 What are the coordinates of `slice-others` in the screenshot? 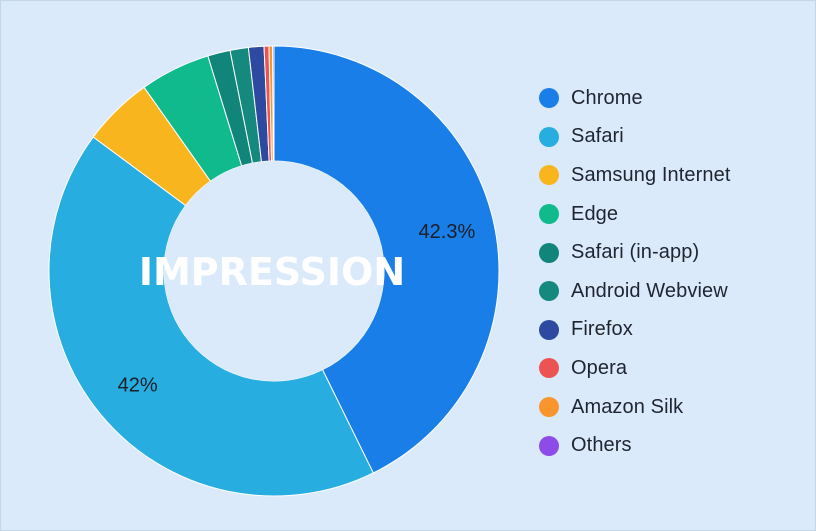 It's located at (273, 103).